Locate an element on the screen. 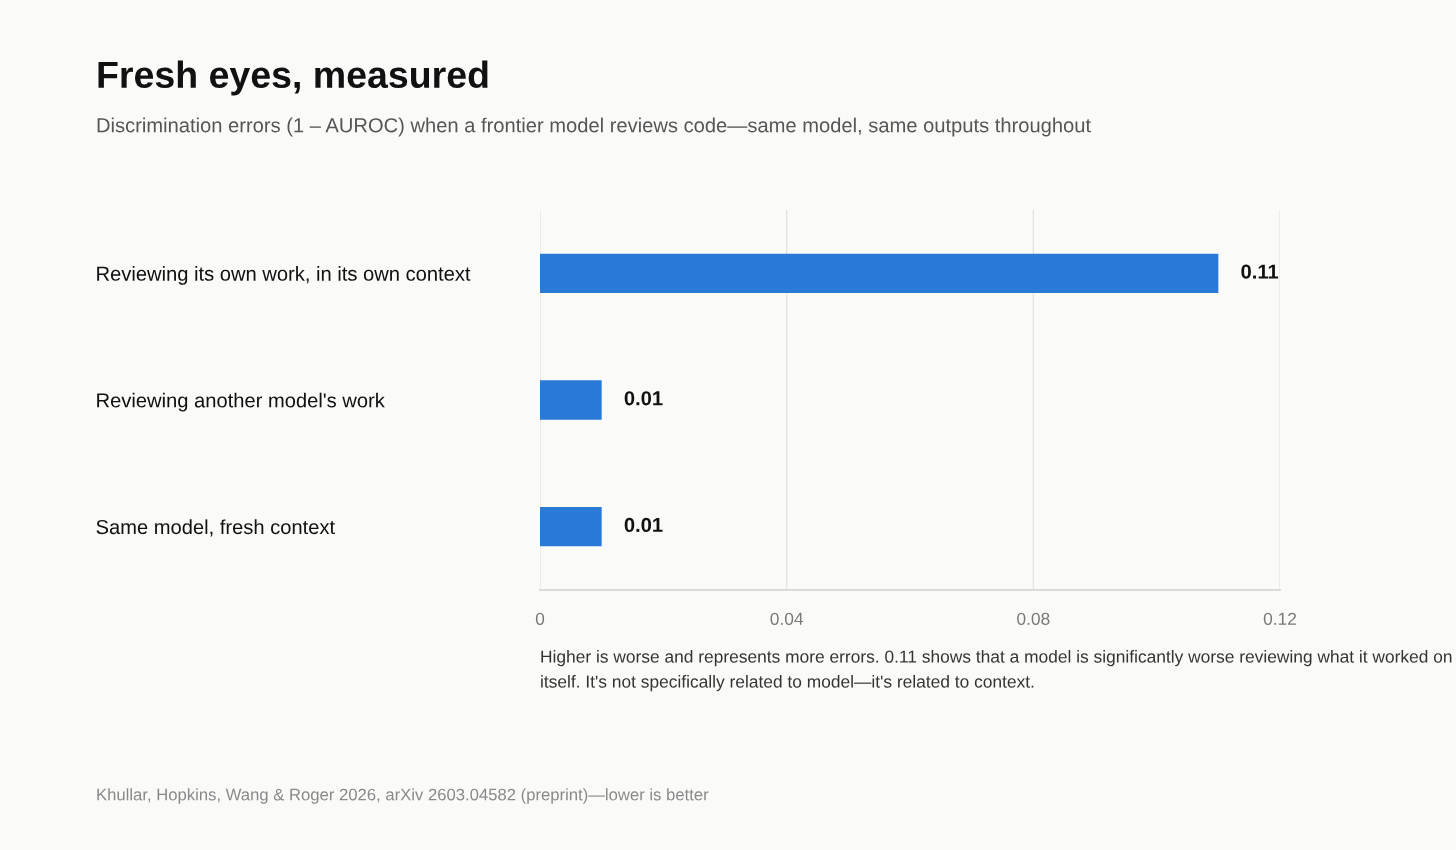 The width and height of the screenshot is (1456, 850). y-tick-label: Reviewing its own work, in its own context is located at coordinates (284, 275).